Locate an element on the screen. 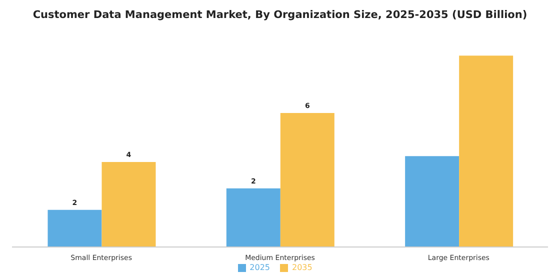 The image size is (560, 280). legend-label: 2025 is located at coordinates (260, 267).